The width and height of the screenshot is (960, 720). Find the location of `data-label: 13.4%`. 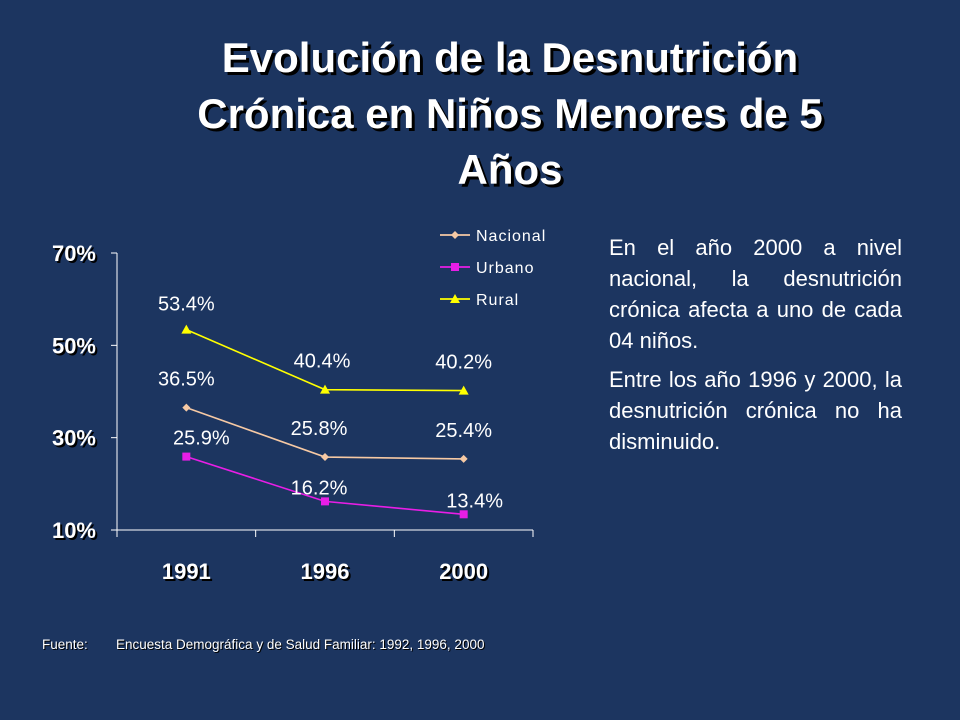

data-label: 13.4% is located at coordinates (474, 501).